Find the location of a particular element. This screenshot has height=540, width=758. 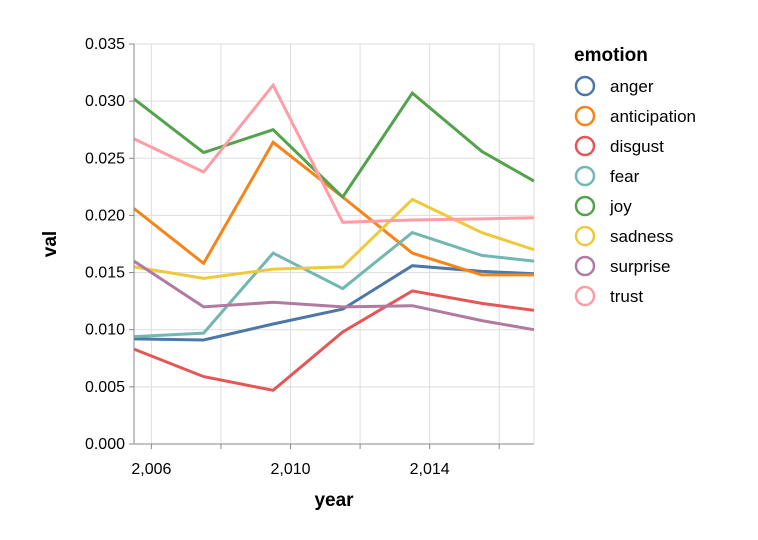

series-line-joy is located at coordinates (334, 145).